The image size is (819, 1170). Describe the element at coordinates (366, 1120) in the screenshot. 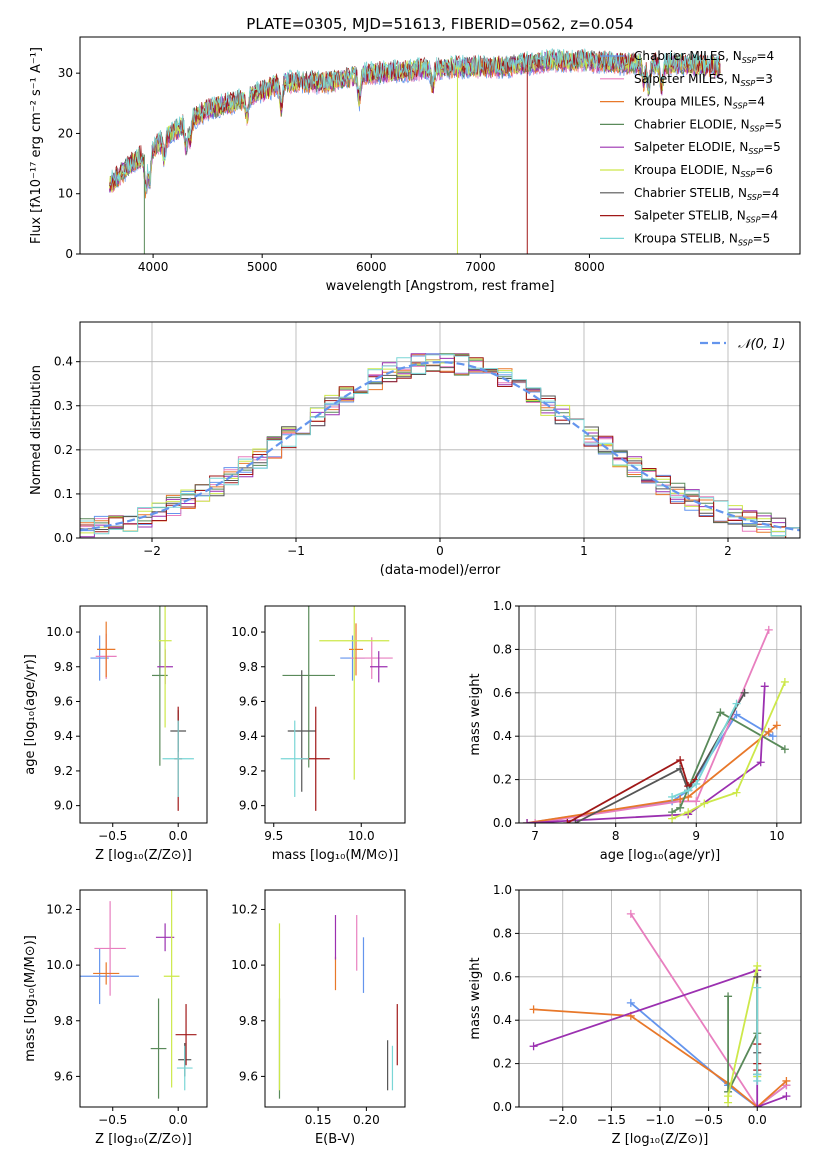

I see `x-tick-label: 0.20` at that location.